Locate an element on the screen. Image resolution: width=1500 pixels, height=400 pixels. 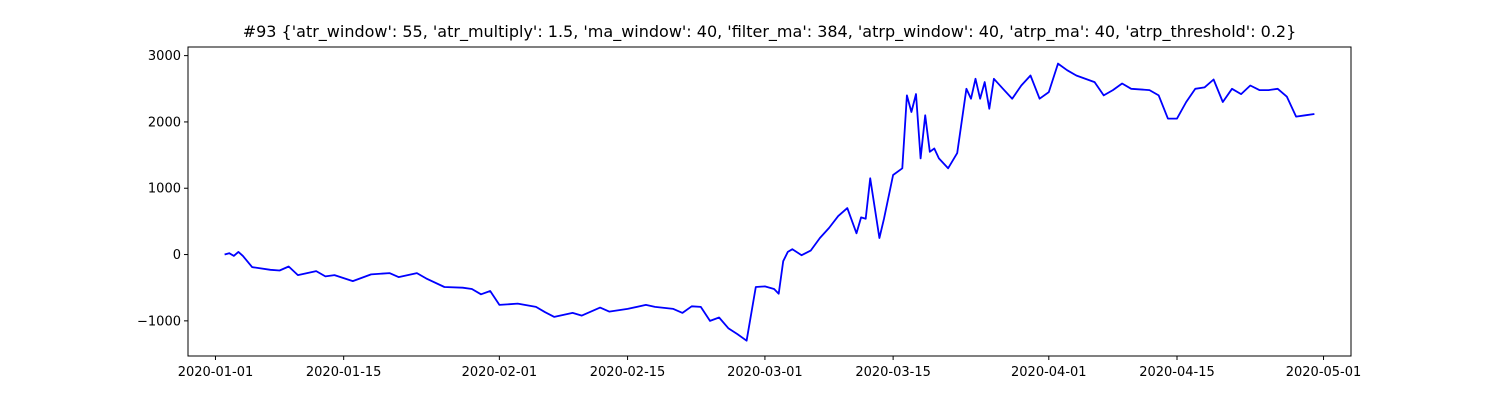
y-tick-label: 0 is located at coordinates (177, 255).